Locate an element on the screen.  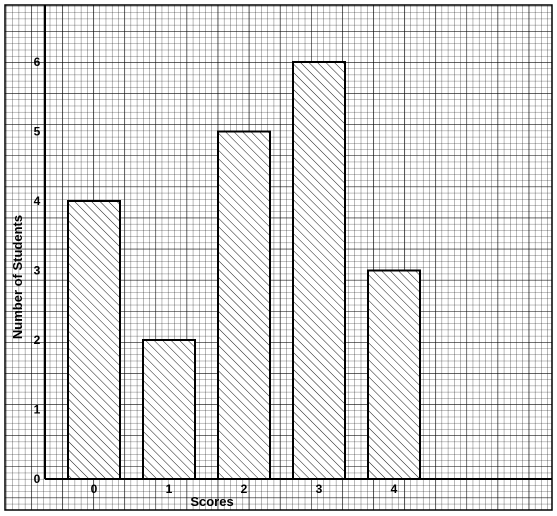
x-tick-label: 3 is located at coordinates (319, 489).